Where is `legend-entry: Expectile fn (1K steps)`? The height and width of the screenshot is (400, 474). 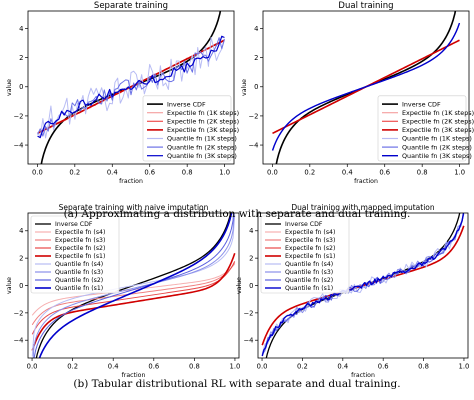
legend-entry: Expectile fn (1K steps) is located at coordinates (438, 113).